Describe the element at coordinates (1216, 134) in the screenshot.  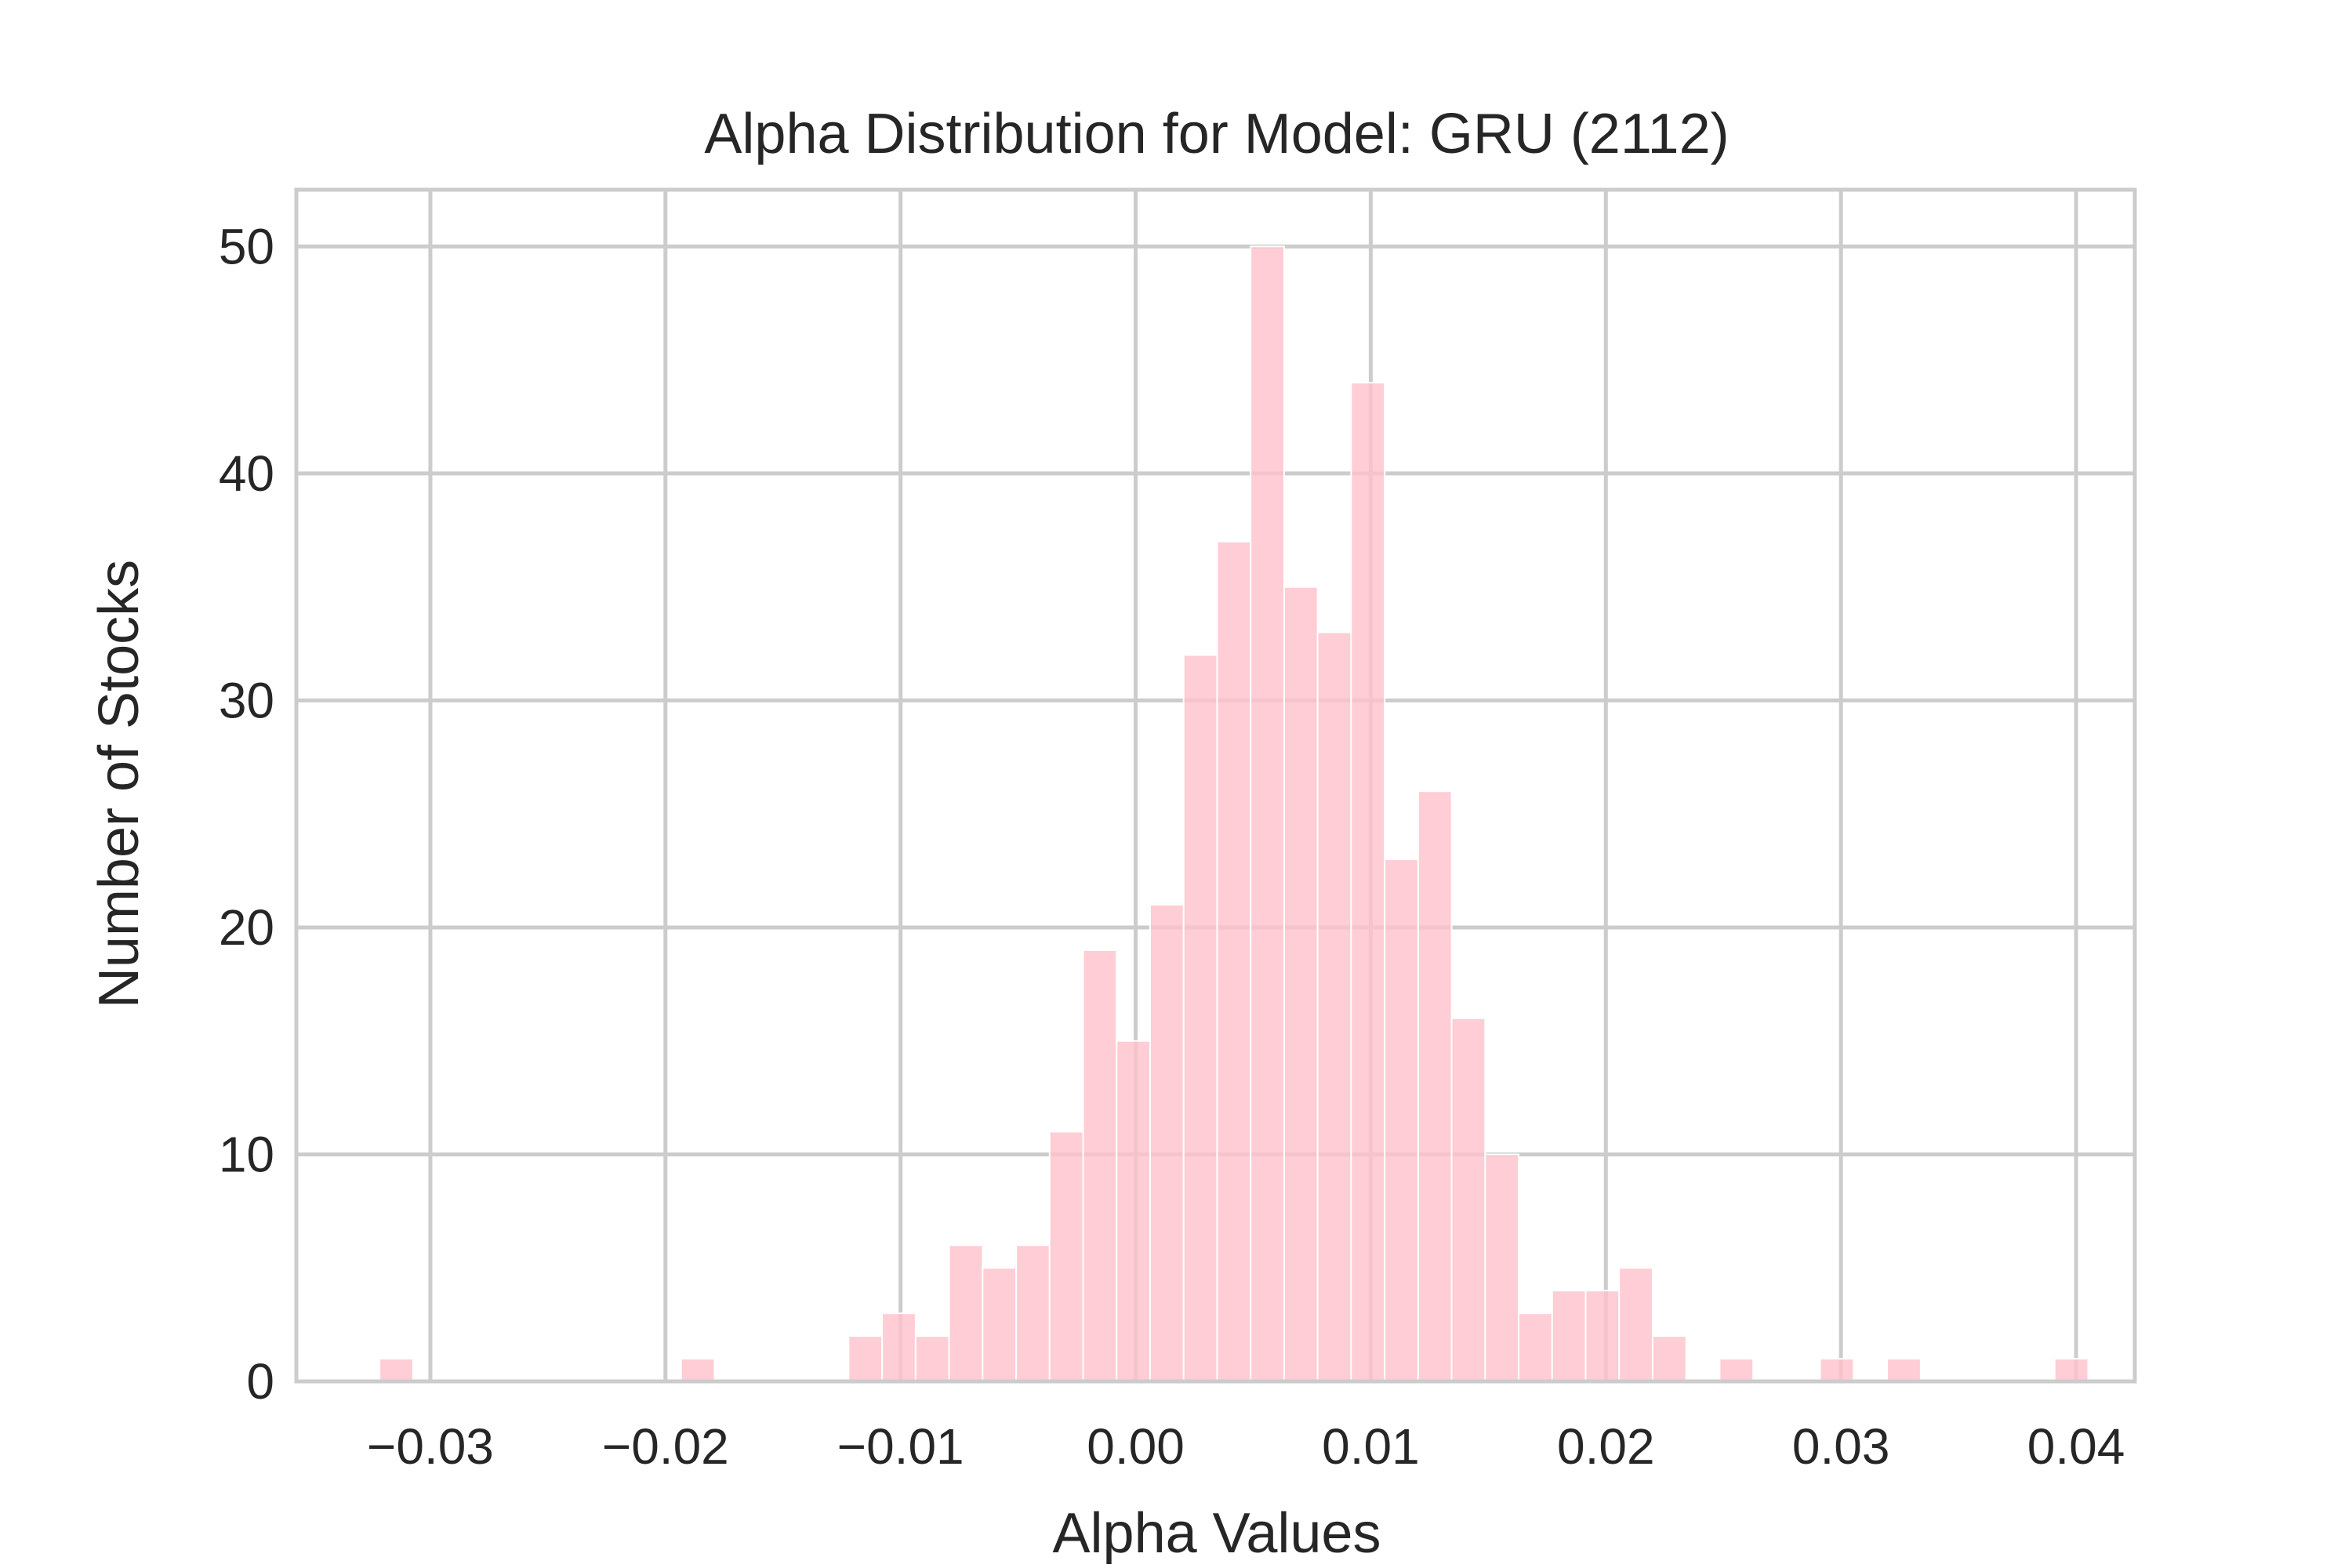
I see `chart-title: Alpha Distribution for Model: GRU (2112)` at that location.